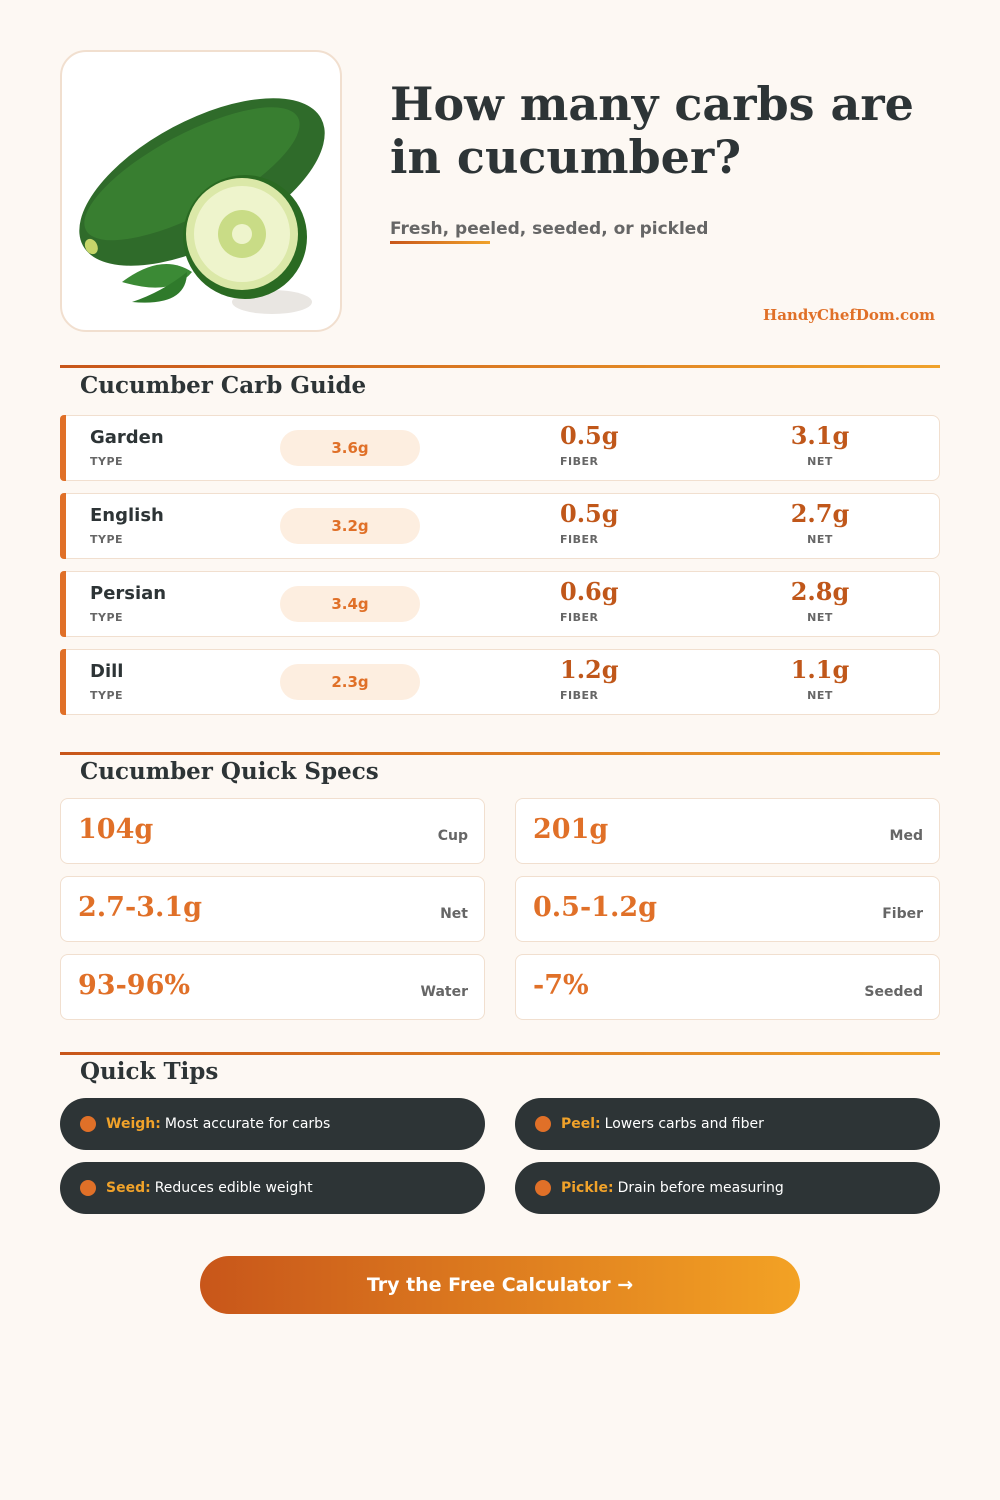  What do you see at coordinates (247, 1124) in the screenshot?
I see `tip-text: Most accurate for carbs` at bounding box center [247, 1124].